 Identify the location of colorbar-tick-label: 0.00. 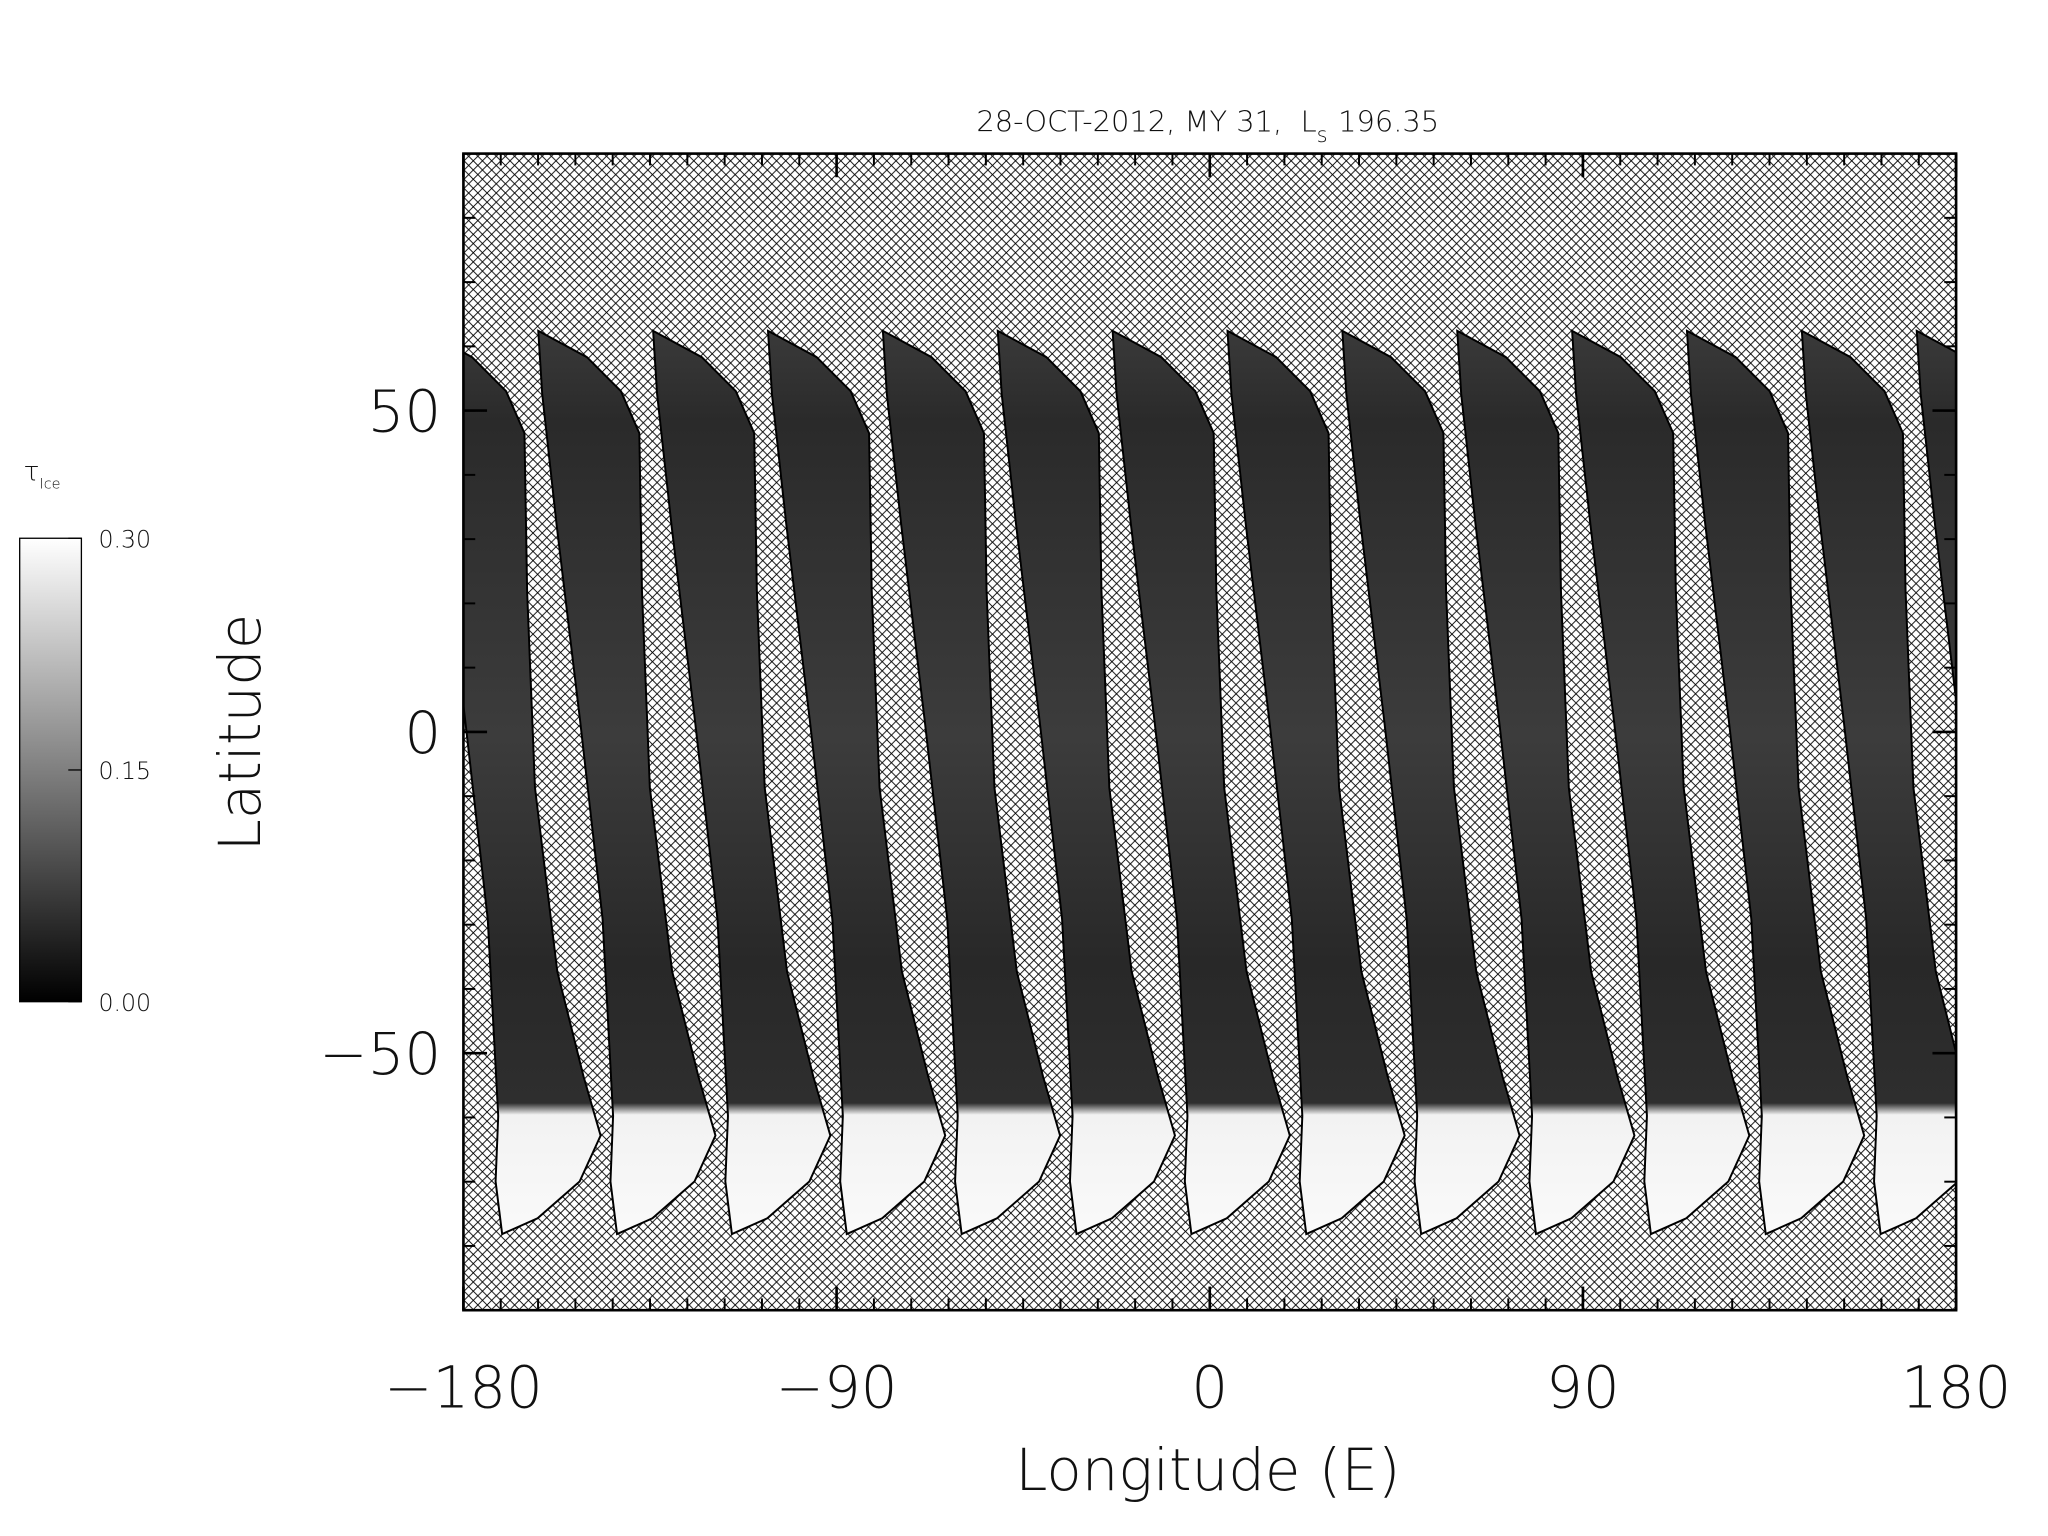
(124, 1003).